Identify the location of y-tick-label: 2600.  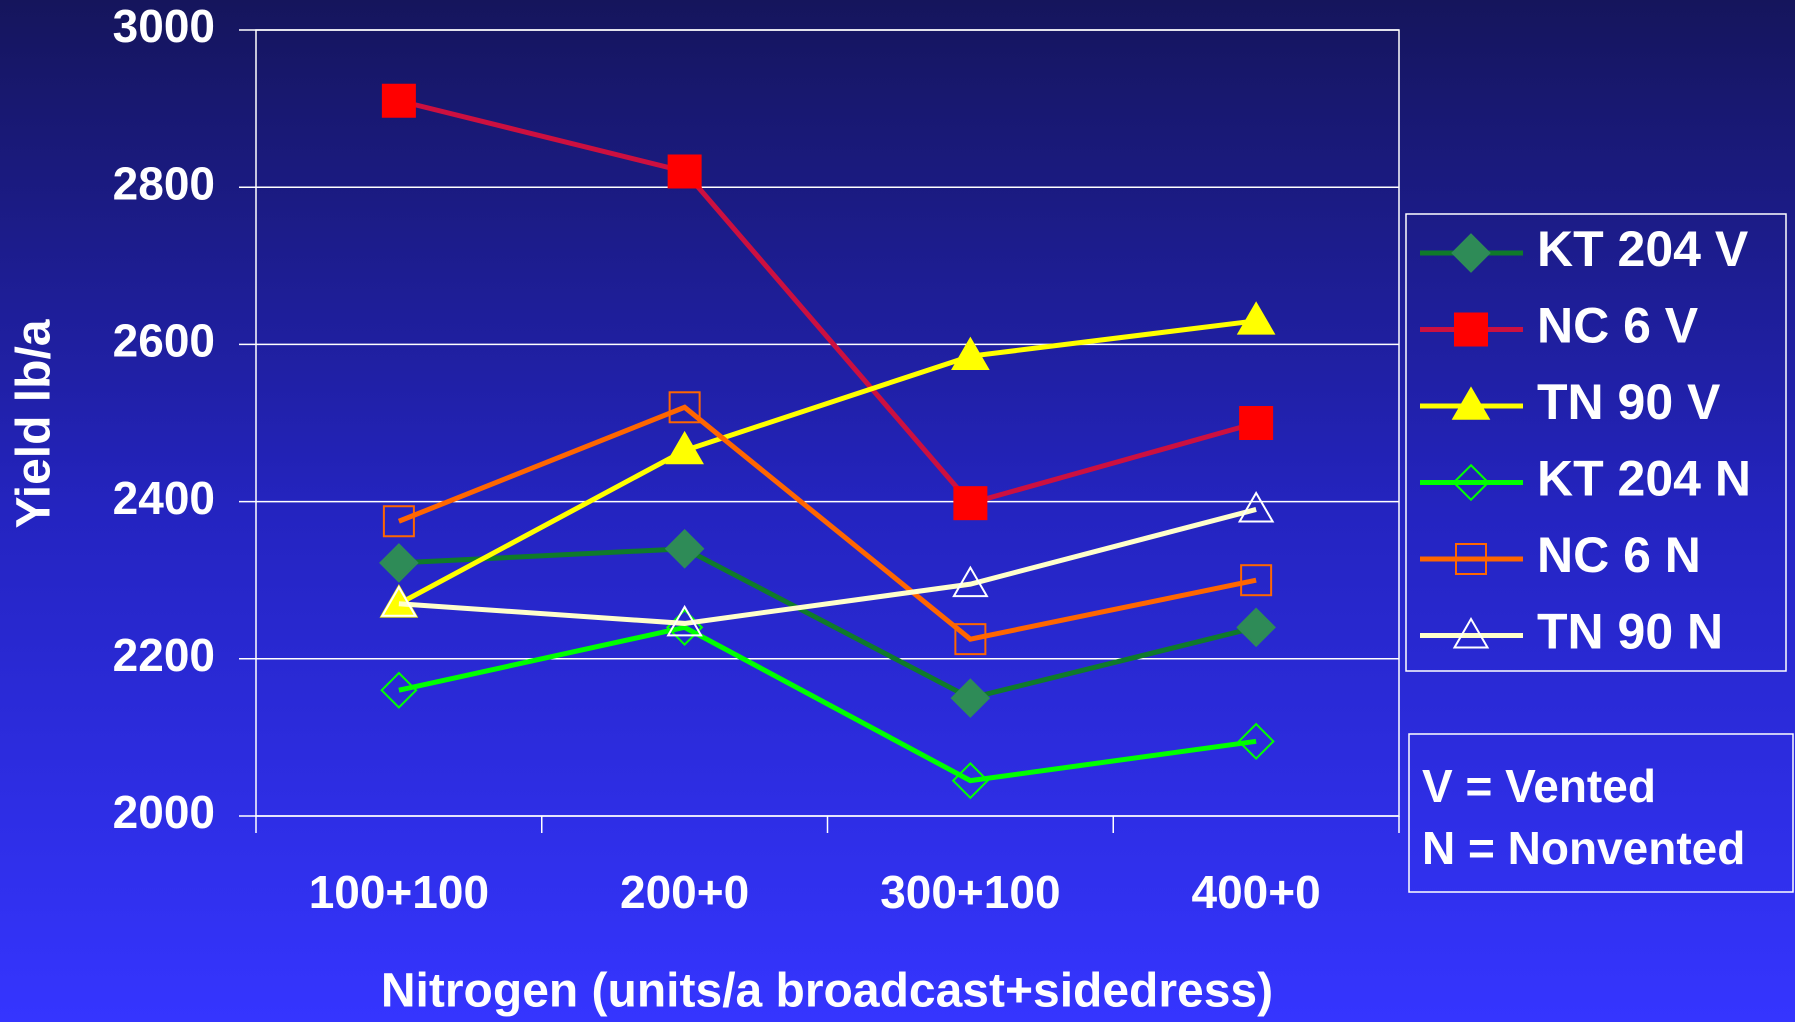
(164, 341).